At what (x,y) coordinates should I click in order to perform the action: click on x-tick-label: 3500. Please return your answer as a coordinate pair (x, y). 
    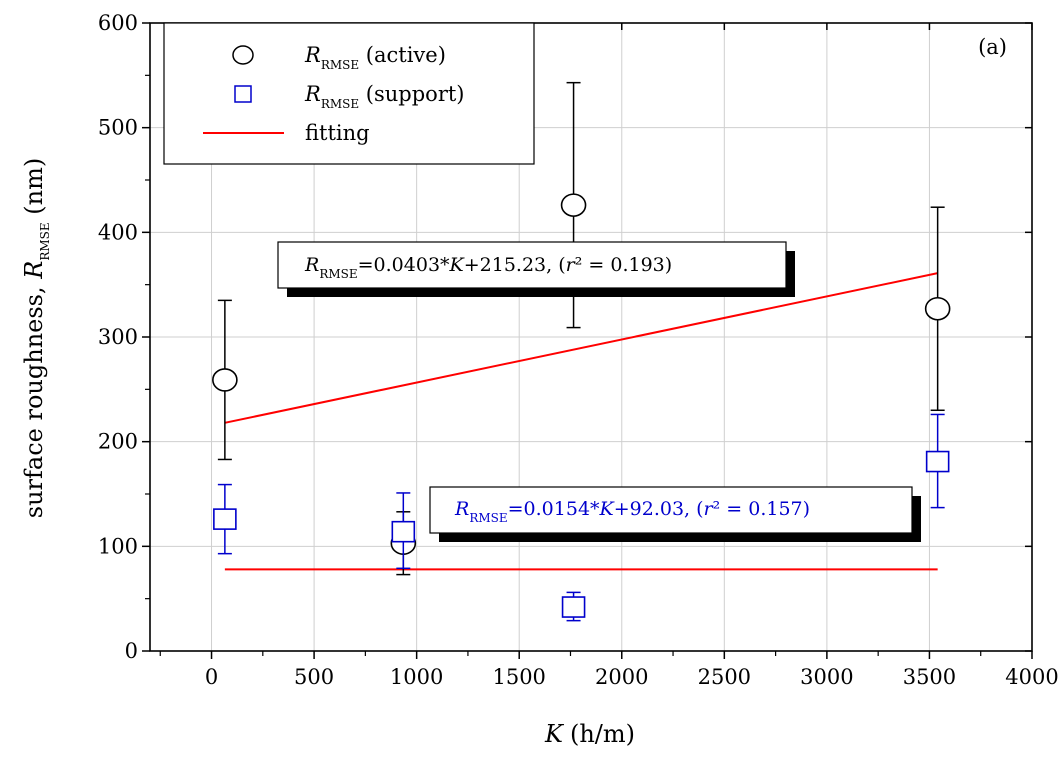
    Looking at the image, I should click on (929, 677).